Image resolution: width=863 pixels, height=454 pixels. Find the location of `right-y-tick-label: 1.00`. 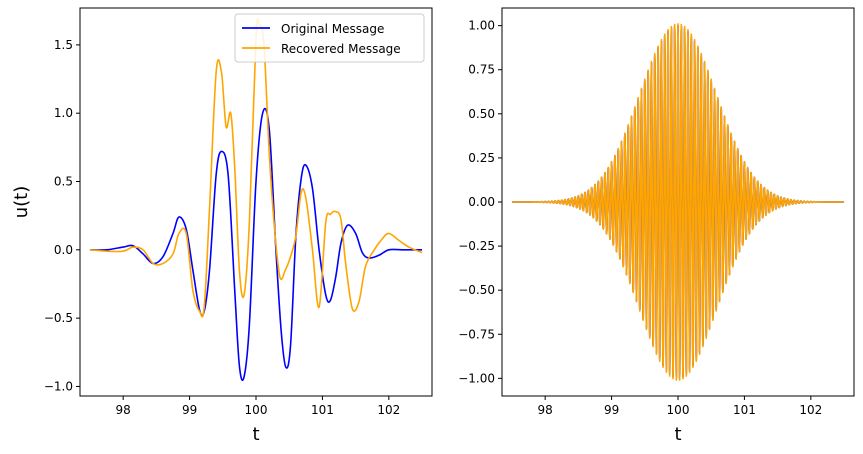

right-y-tick-label: 1.00 is located at coordinates (481, 26).